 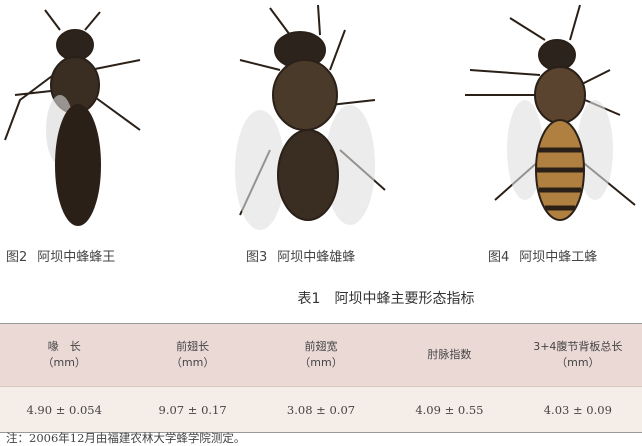 I want to click on table-title: 表1 阿坝中蜂主要形态指标, so click(x=386, y=299).